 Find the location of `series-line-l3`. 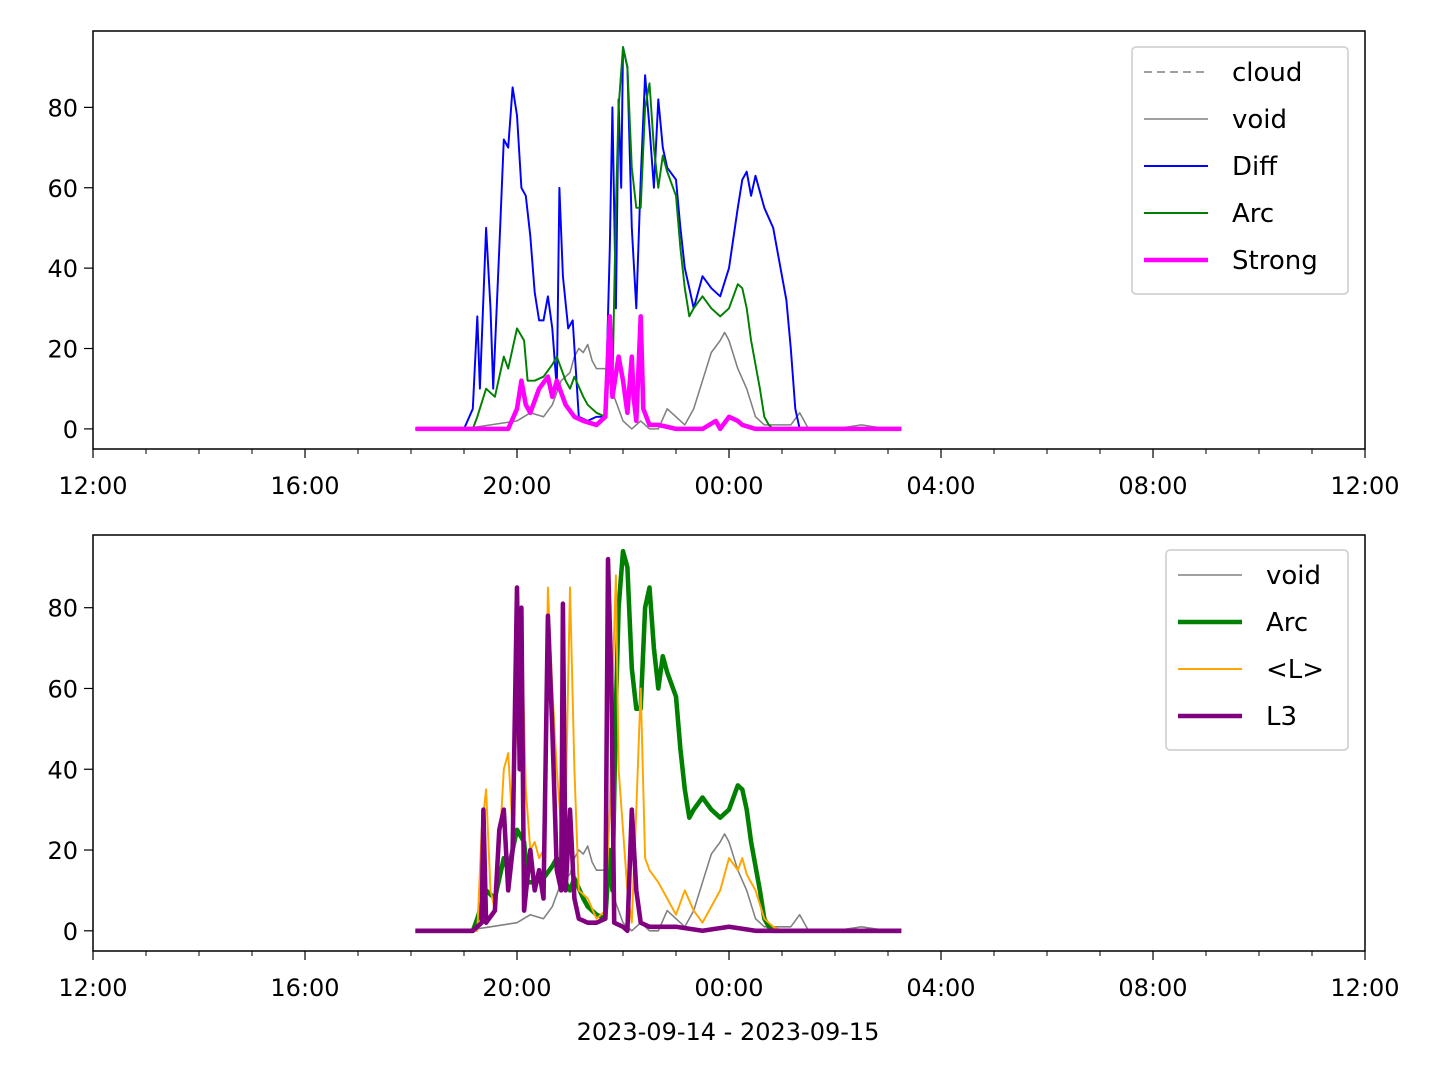

series-line-l3 is located at coordinates (658, 745).